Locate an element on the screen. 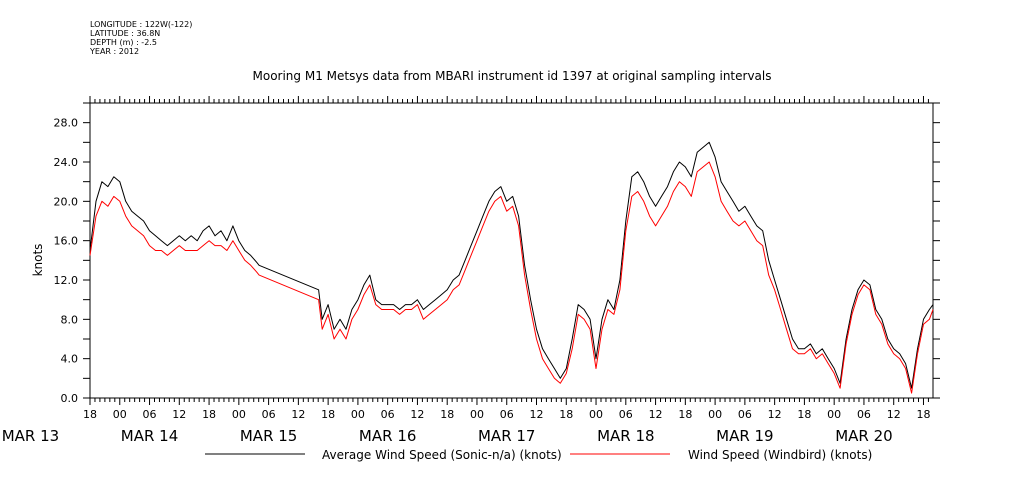  y-tick-label: 16.0 is located at coordinates (66, 241).